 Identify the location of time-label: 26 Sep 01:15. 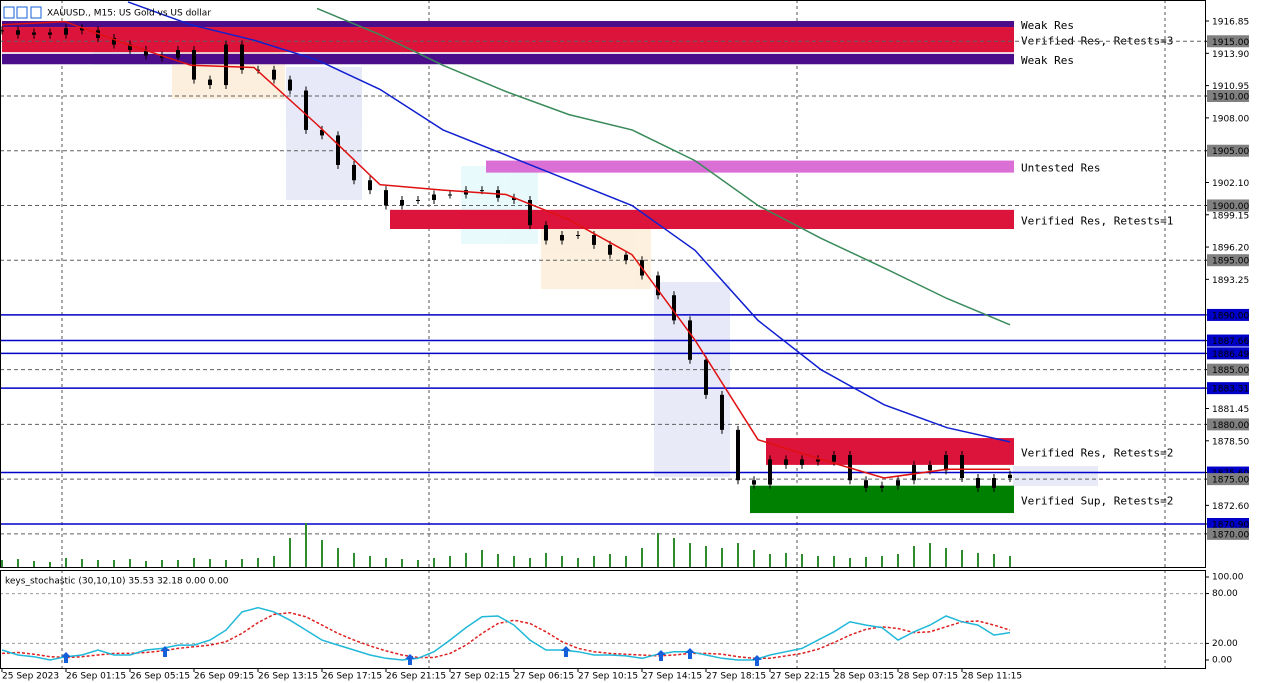
(96, 677).